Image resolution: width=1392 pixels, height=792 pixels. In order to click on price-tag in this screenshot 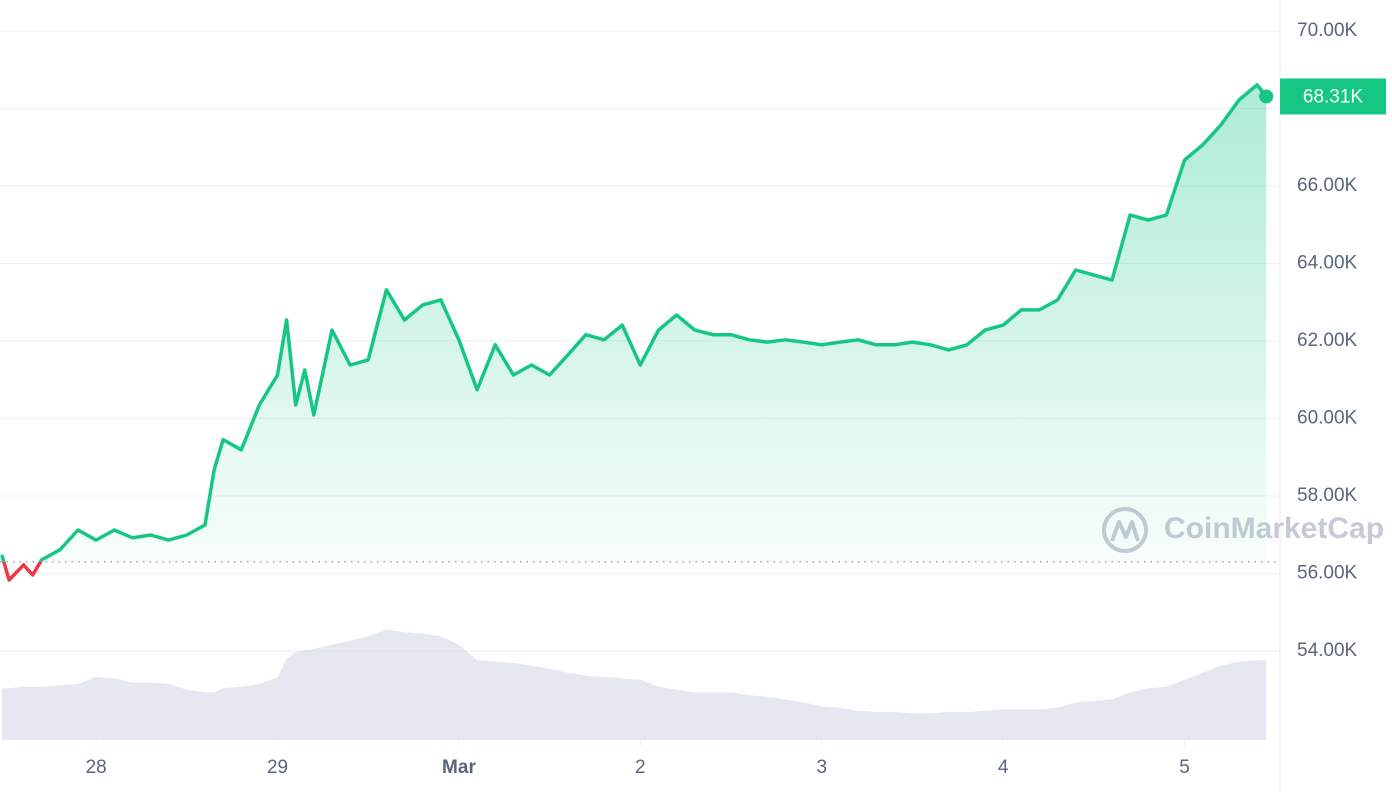, I will do `click(1333, 96)`.